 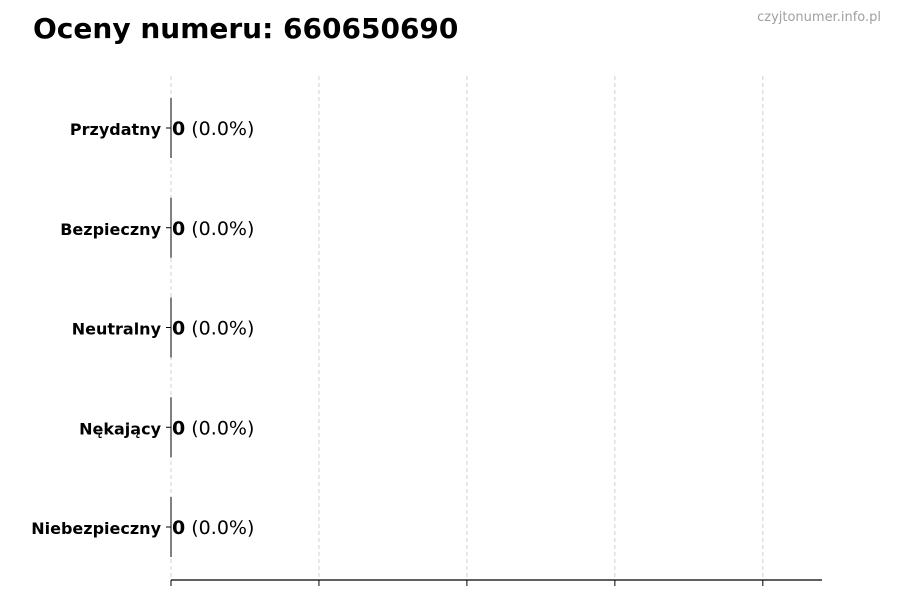 I want to click on category-label: Bezpieczny, so click(x=110, y=229).